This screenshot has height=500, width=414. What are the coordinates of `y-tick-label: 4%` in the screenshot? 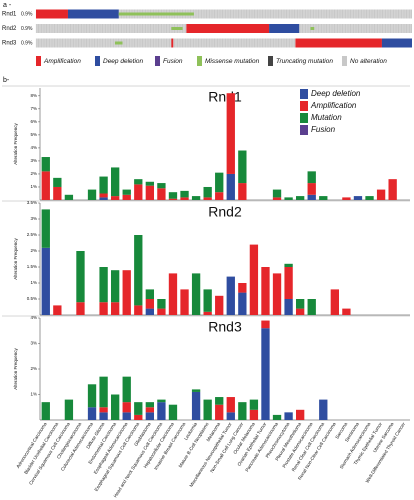 It's located at (33, 317).